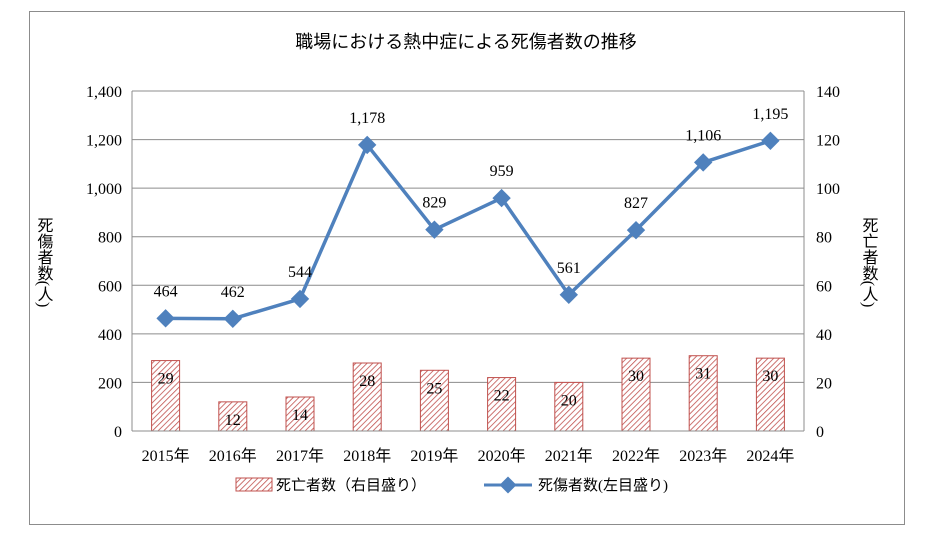 The width and height of the screenshot is (933, 540). Describe the element at coordinates (824, 335) in the screenshot. I see `right-tick-label: 40` at that location.